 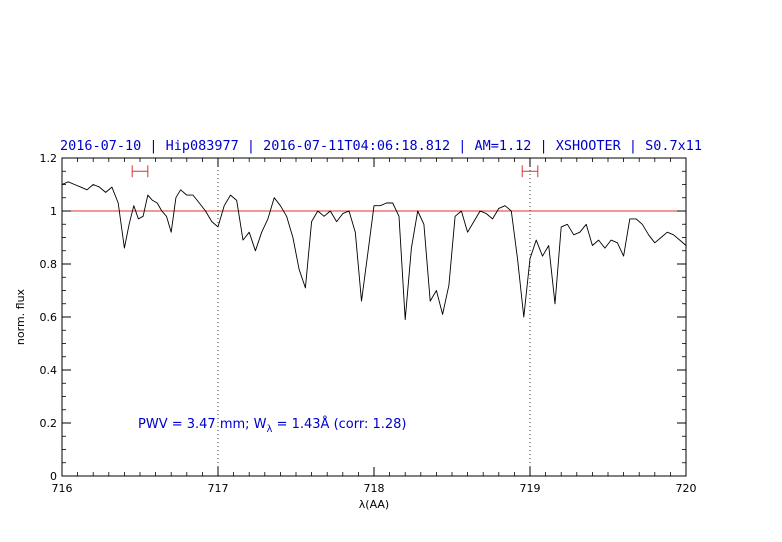 What do you see at coordinates (53, 476) in the screenshot?
I see `y-tick-label: 0` at bounding box center [53, 476].